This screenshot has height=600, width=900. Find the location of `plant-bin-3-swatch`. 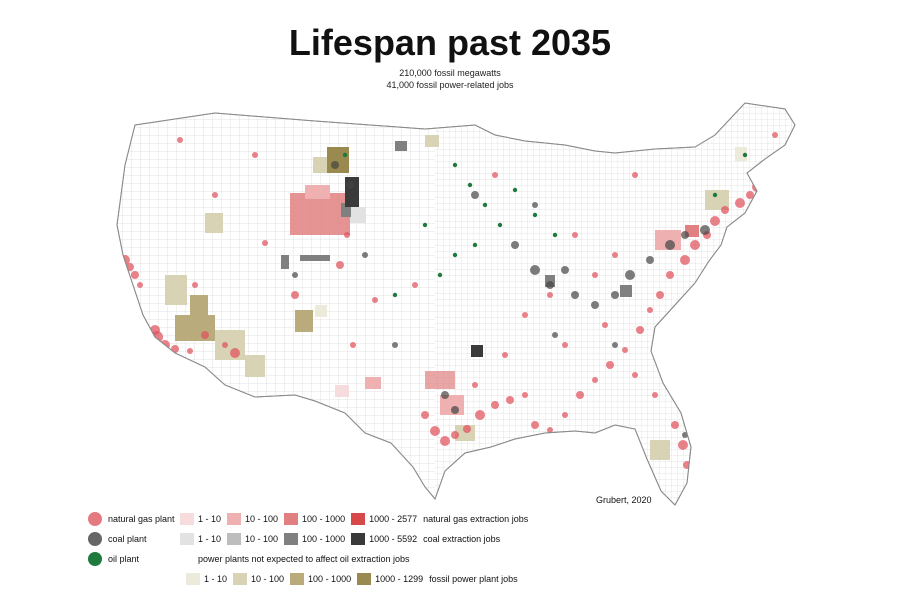

plant-bin-3-swatch is located at coordinates (297, 579).